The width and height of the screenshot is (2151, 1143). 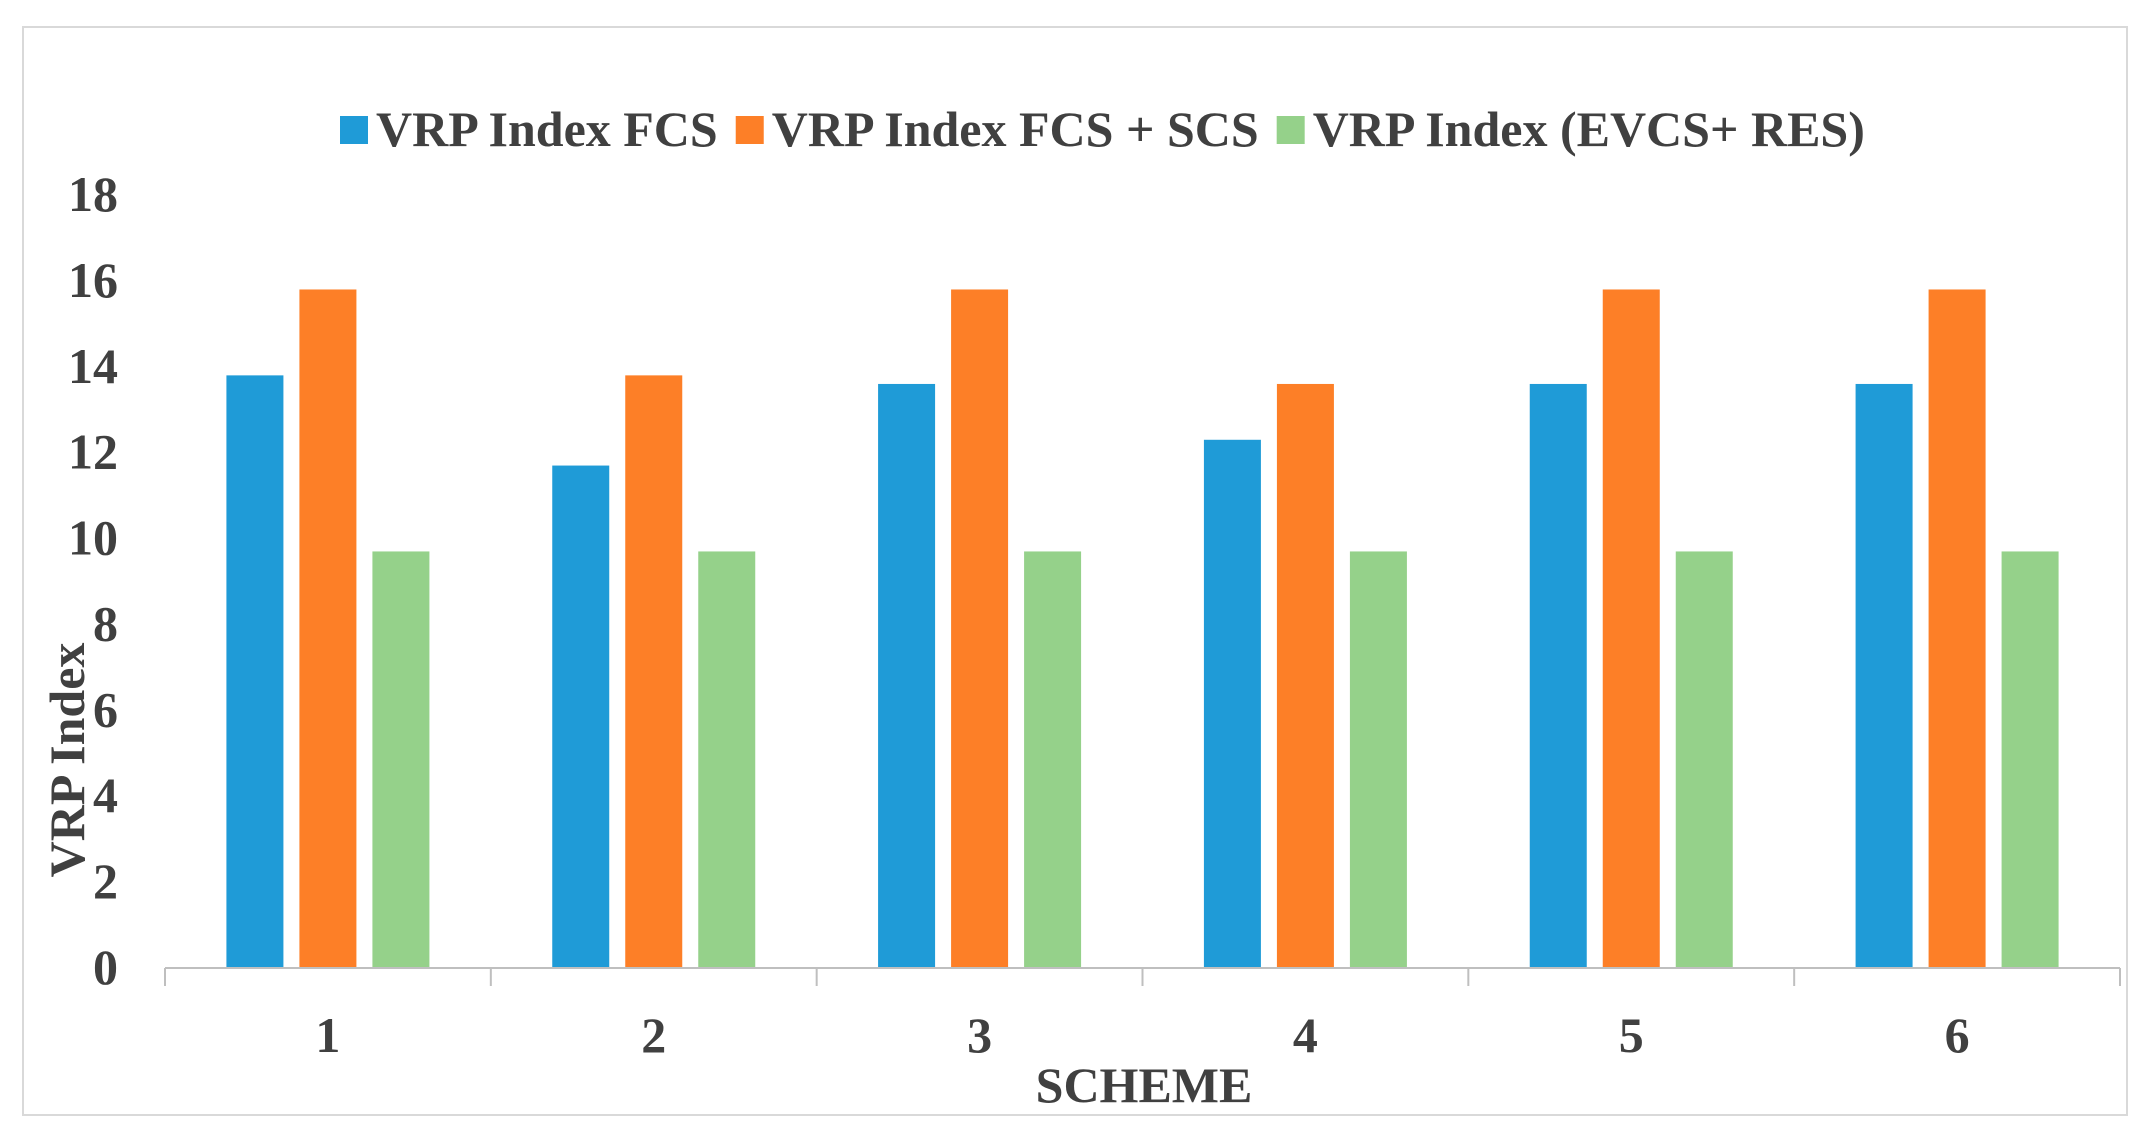 I want to click on y-tick-label: 2, so click(x=105, y=881).